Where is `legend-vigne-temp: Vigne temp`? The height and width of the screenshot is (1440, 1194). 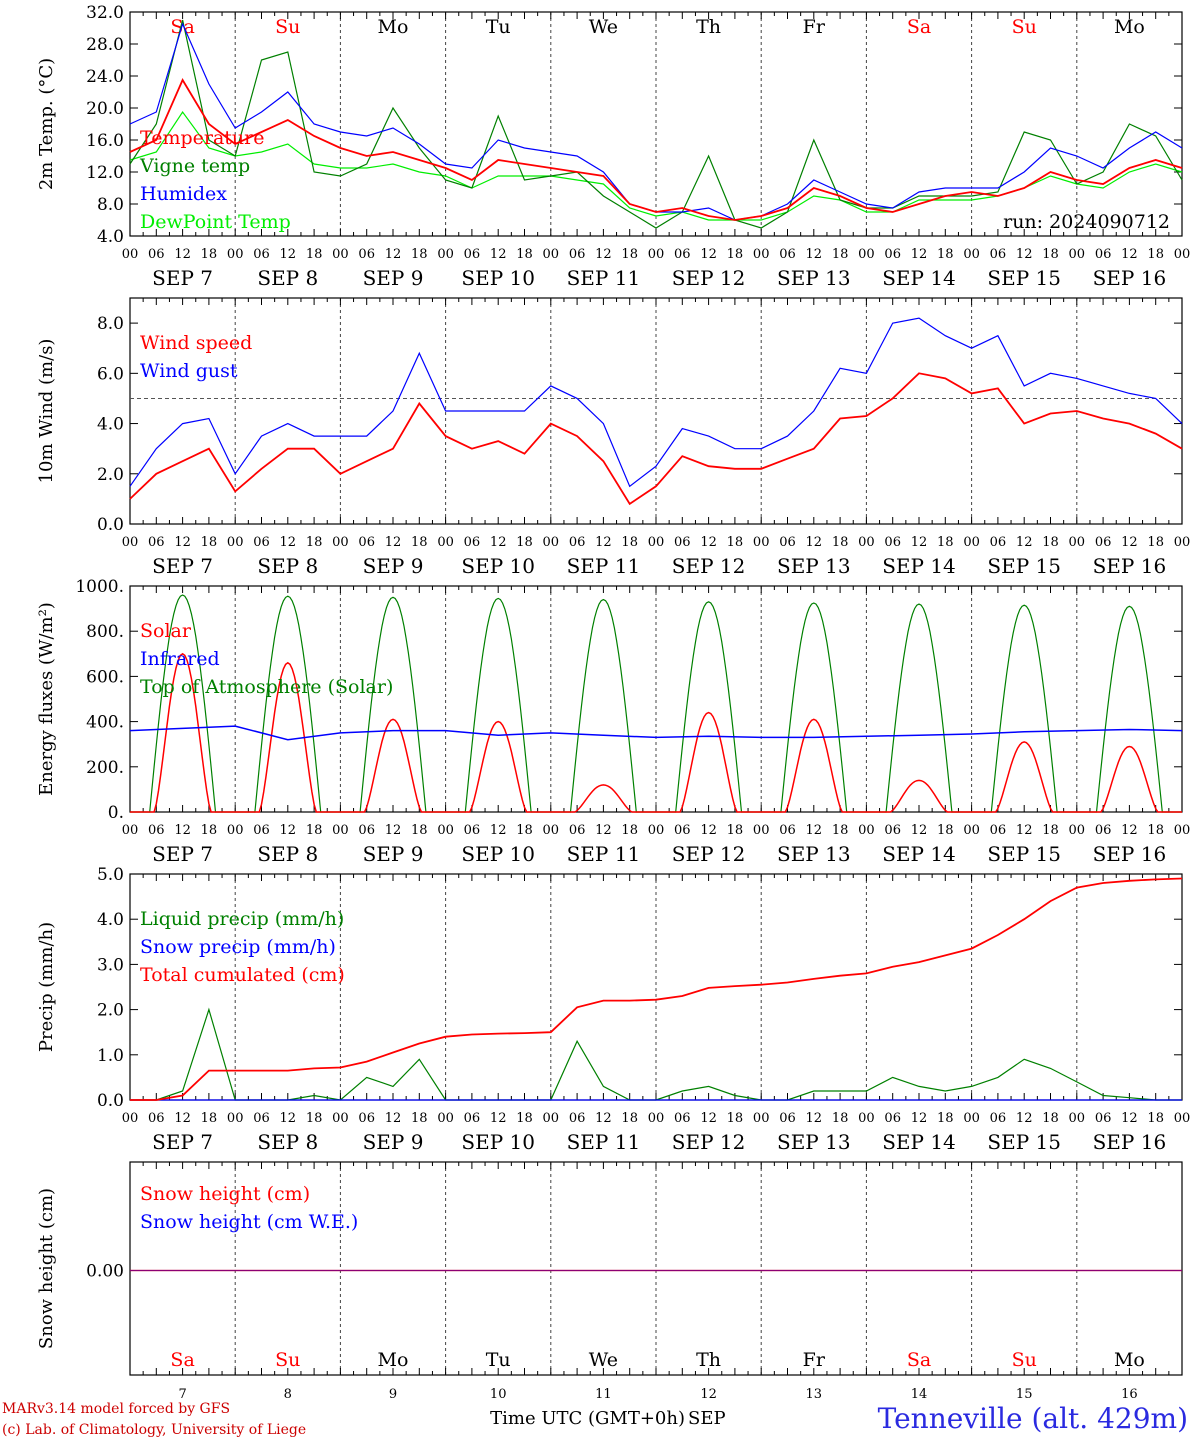 legend-vigne-temp: Vigne temp is located at coordinates (194, 166).